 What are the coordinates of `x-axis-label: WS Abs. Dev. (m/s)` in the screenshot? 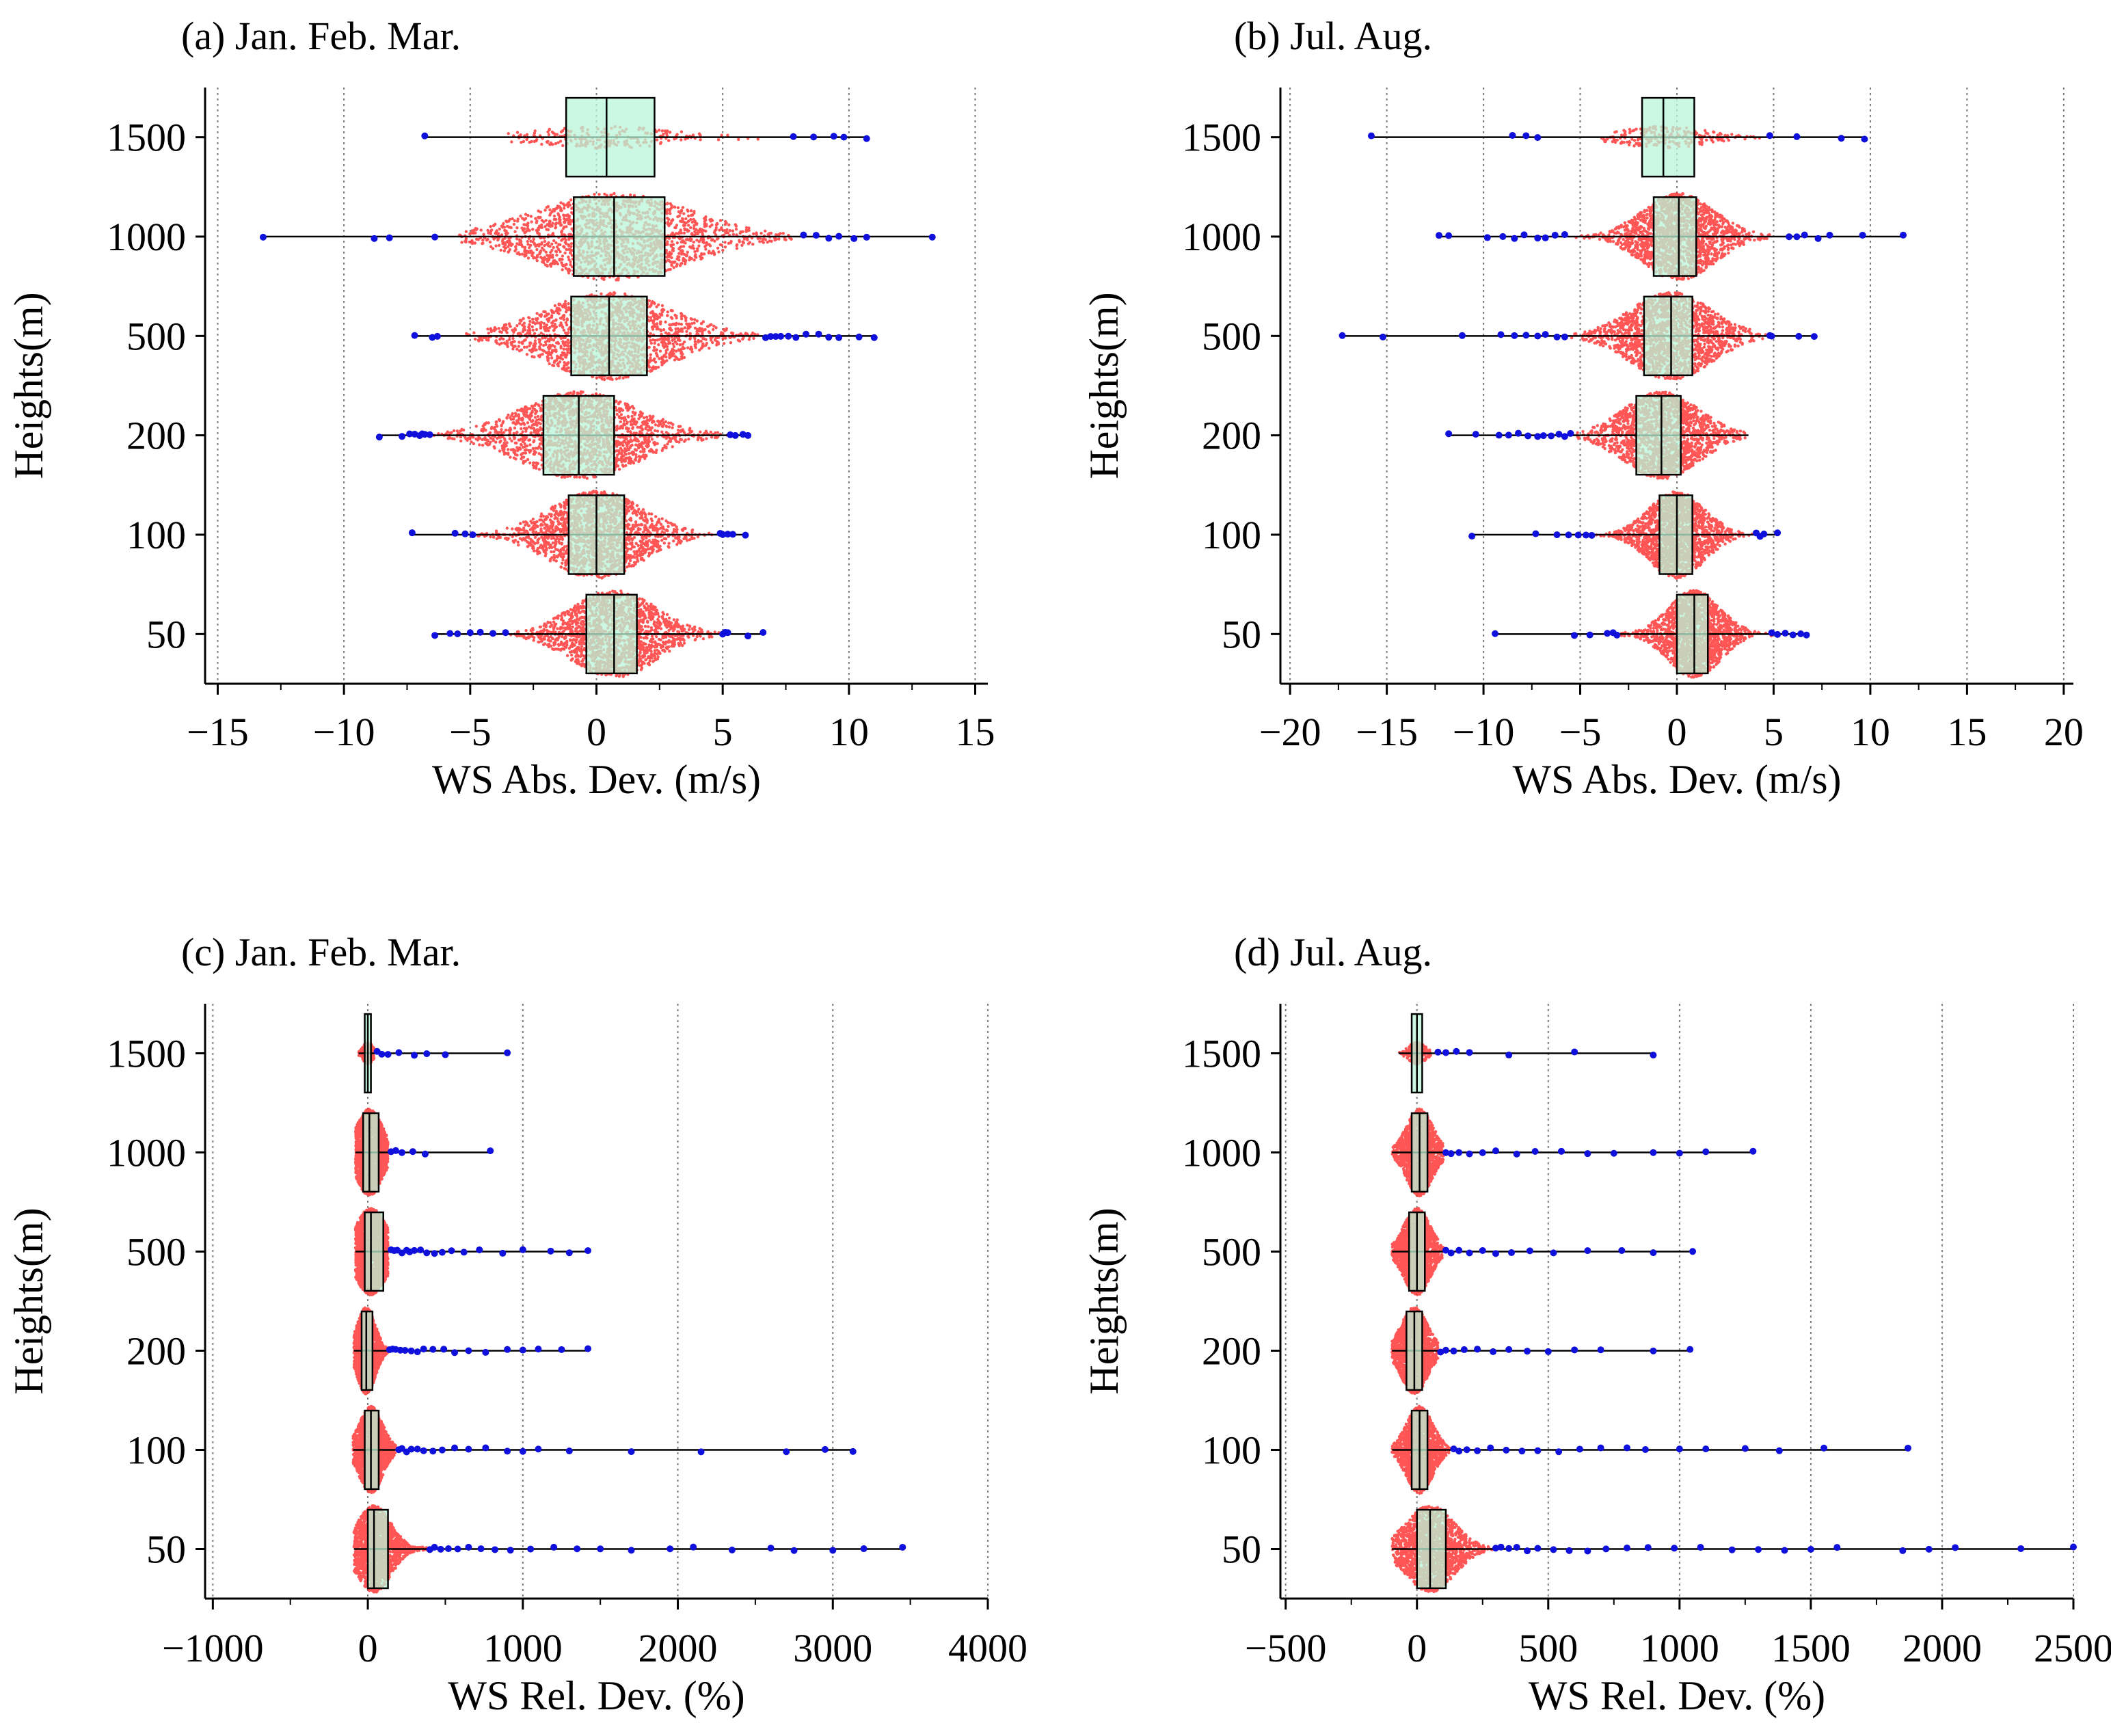 It's located at (596, 779).